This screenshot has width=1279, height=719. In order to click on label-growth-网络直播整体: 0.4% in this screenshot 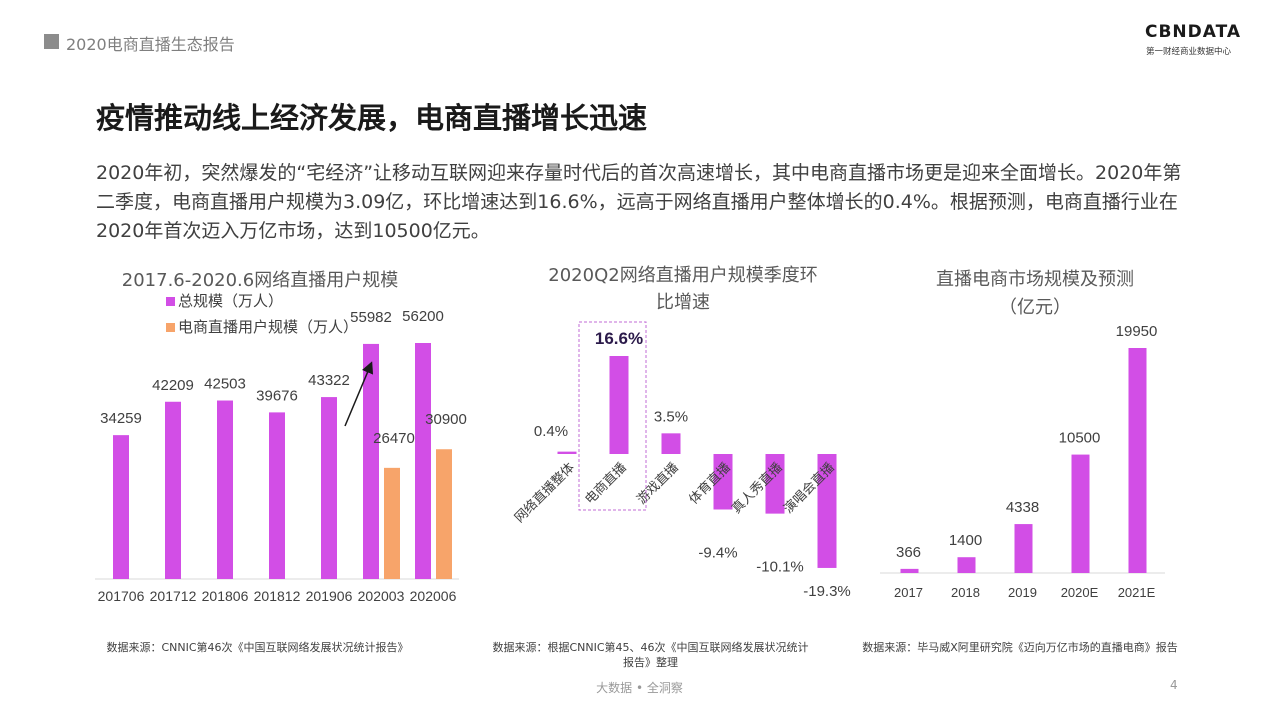, I will do `click(551, 431)`.